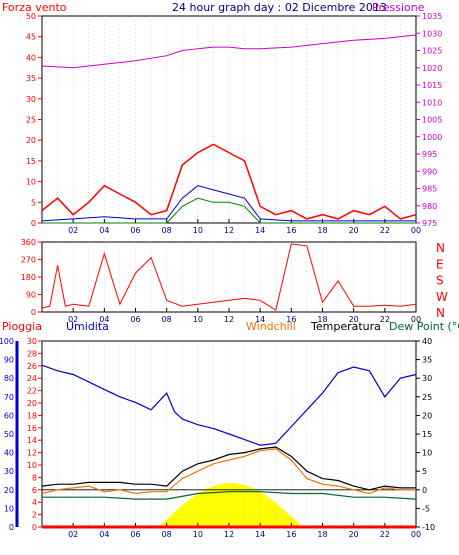 This screenshot has height=555, width=459. I want to click on series-direction, so click(229, 277).